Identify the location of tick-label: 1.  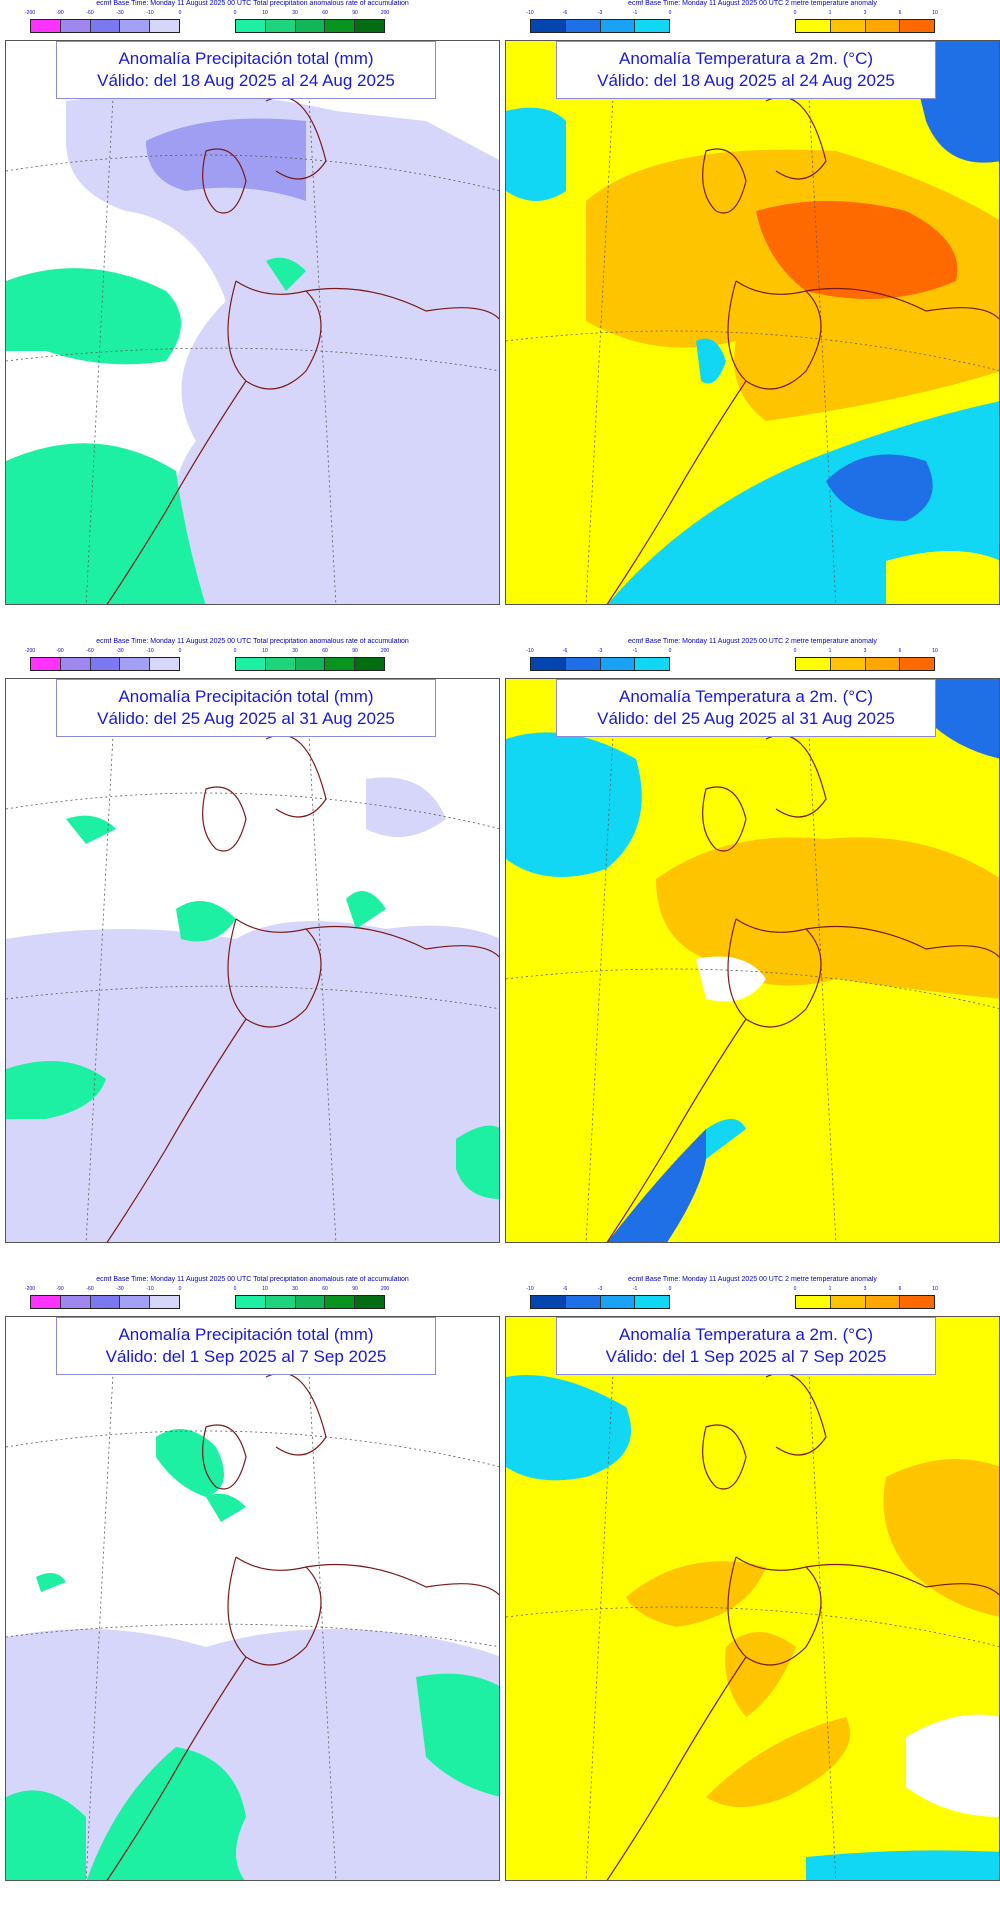
(830, 13).